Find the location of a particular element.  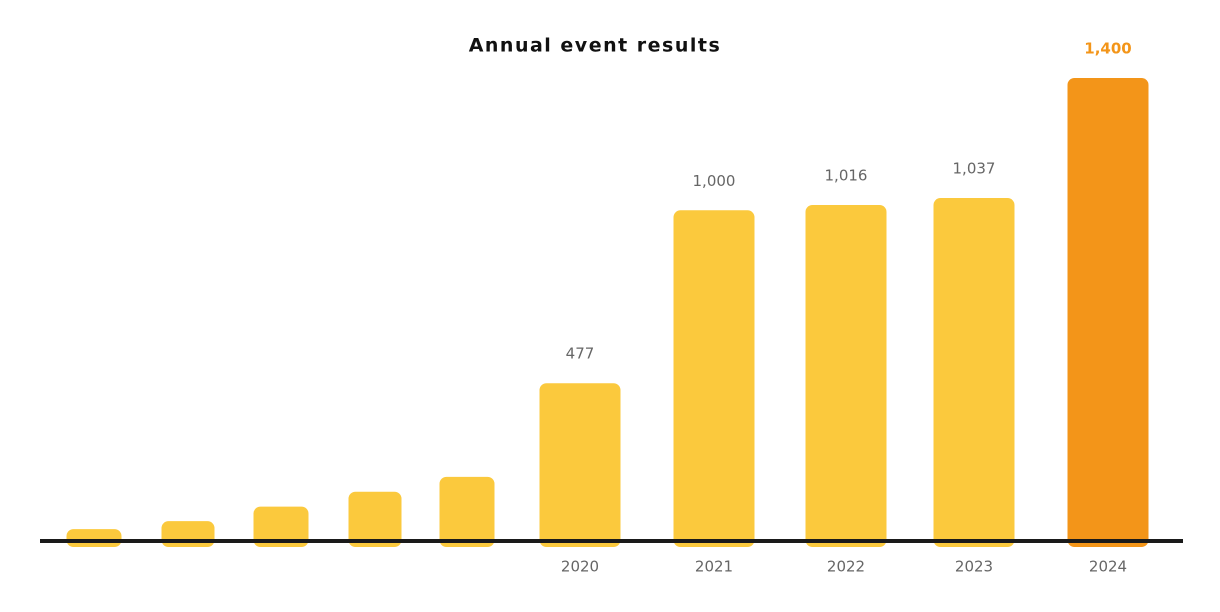

x-tick-label: 2020 is located at coordinates (580, 567).